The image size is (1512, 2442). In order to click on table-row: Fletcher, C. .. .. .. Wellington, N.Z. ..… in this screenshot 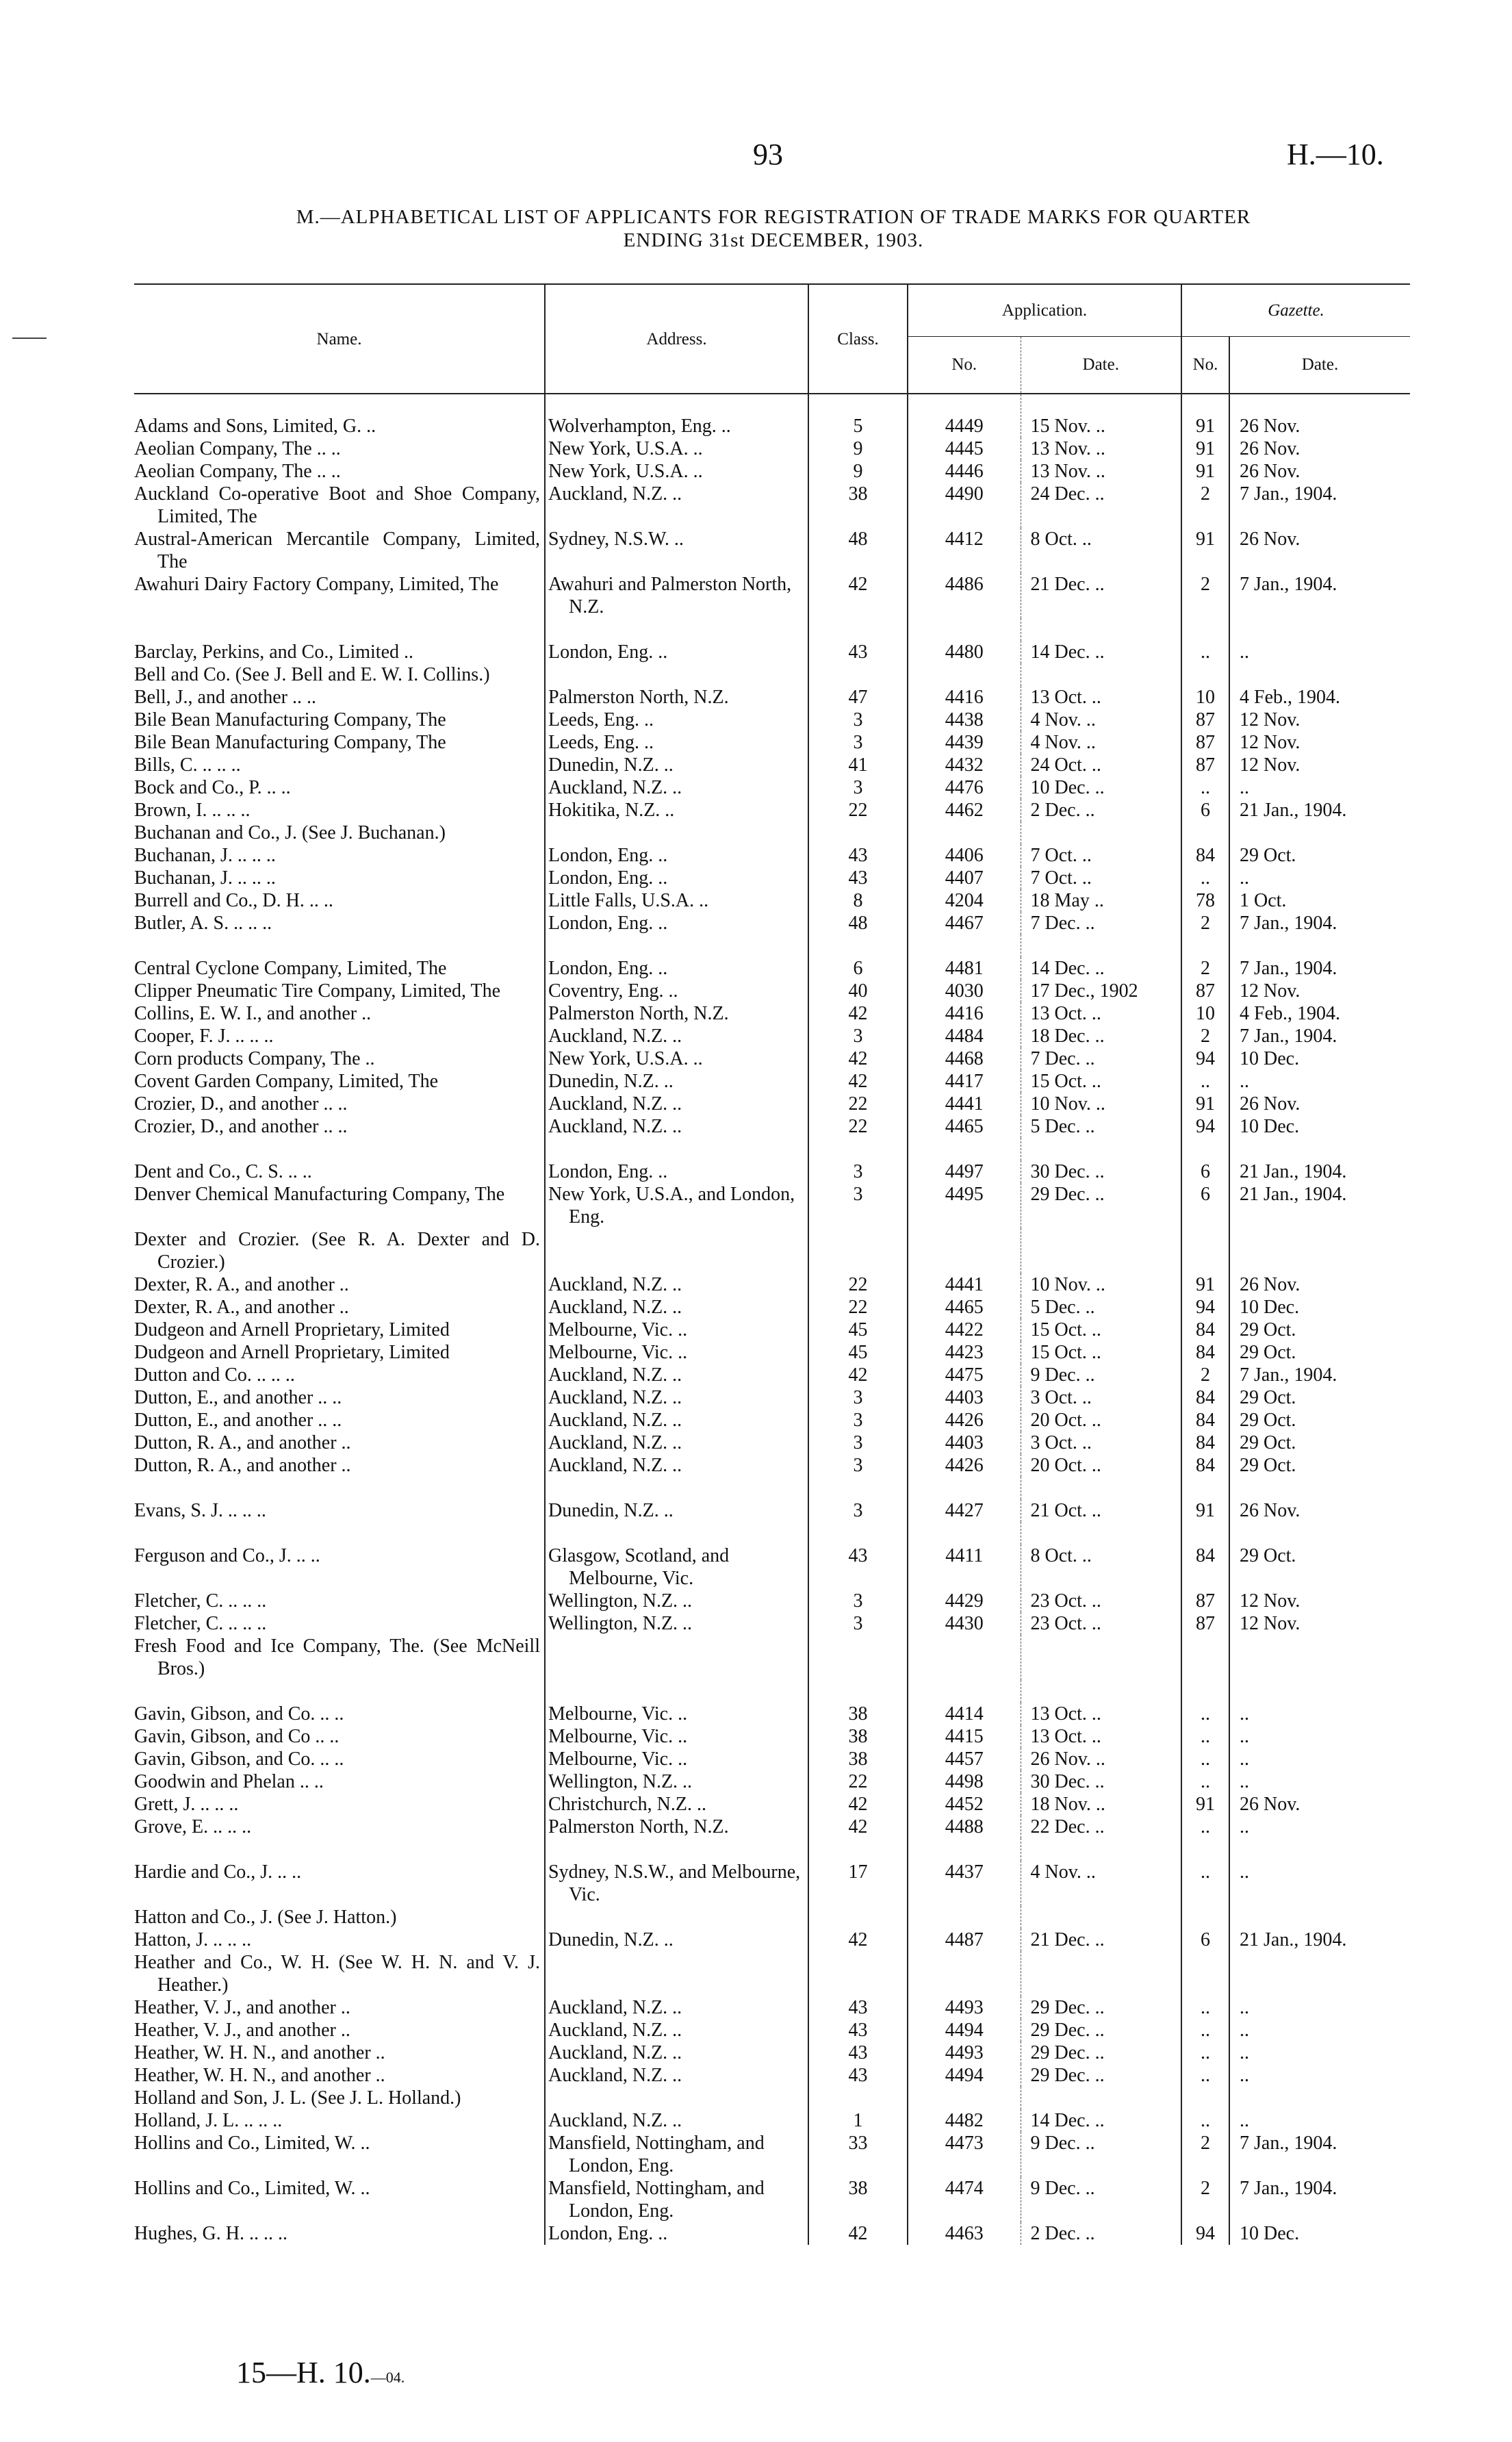, I will do `click(772, 1601)`.